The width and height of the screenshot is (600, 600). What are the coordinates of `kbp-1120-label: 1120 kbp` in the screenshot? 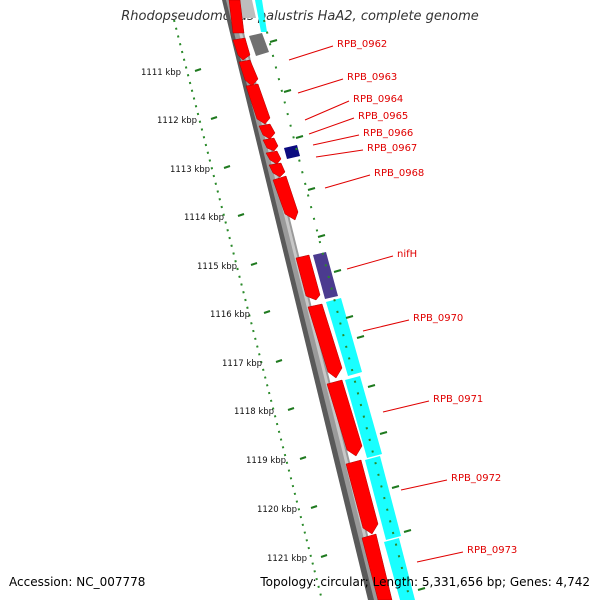 It's located at (277, 510).